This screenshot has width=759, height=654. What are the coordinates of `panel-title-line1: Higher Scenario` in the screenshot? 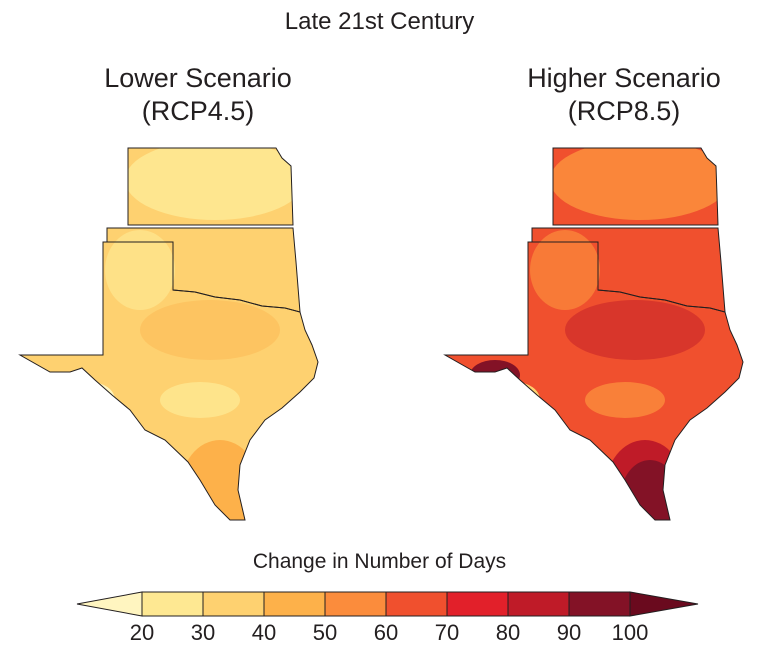 It's located at (624, 78).